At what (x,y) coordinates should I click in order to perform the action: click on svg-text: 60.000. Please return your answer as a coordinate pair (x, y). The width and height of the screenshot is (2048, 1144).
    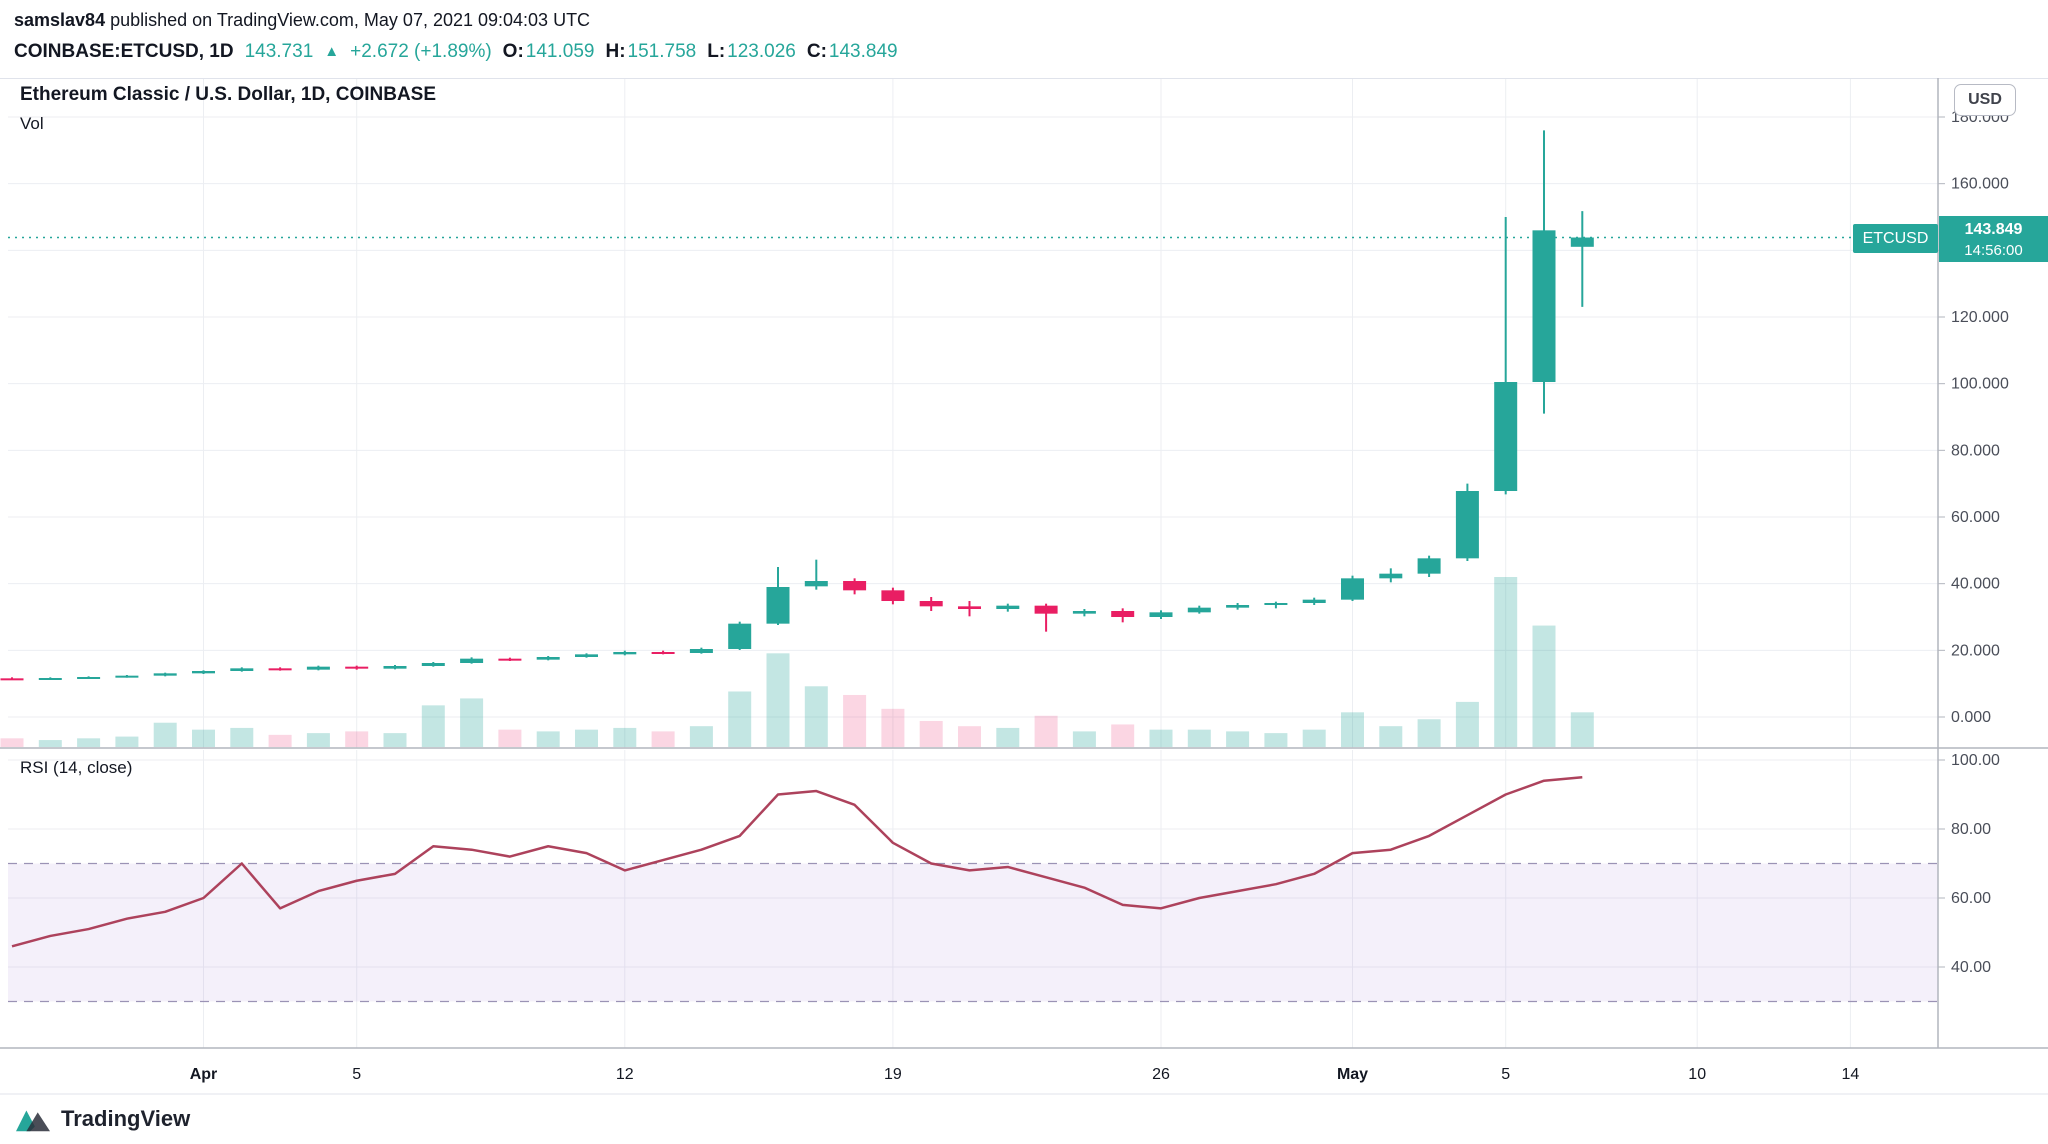
    Looking at the image, I should click on (1975, 517).